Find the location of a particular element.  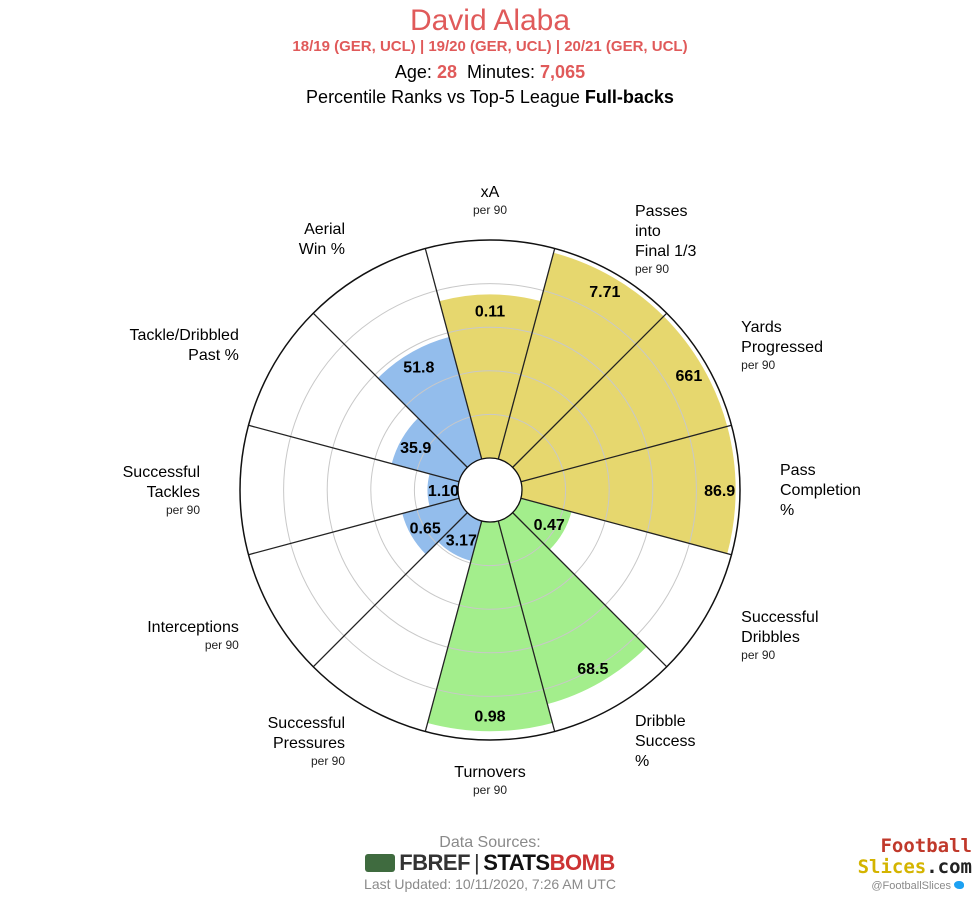

metric-label-5: Dribble Success% is located at coordinates (665, 741).